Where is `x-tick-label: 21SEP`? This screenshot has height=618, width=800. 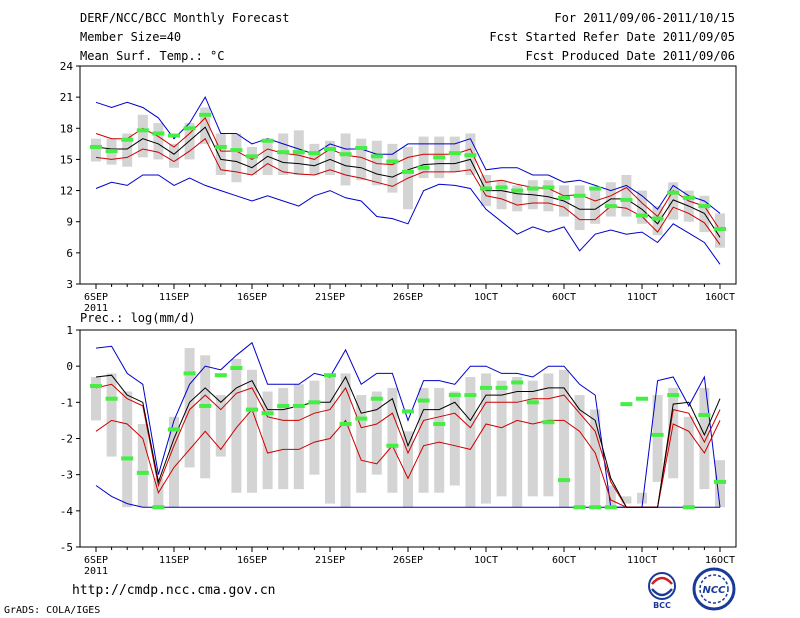
x-tick-label: 21SEP is located at coordinates (330, 560).